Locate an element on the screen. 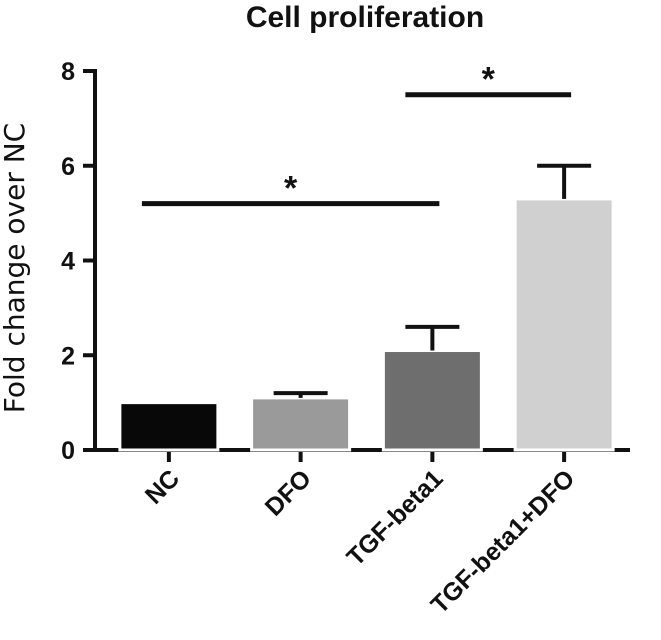 This screenshot has height=640, width=661. y-tick-label: 0 is located at coordinates (68, 451).